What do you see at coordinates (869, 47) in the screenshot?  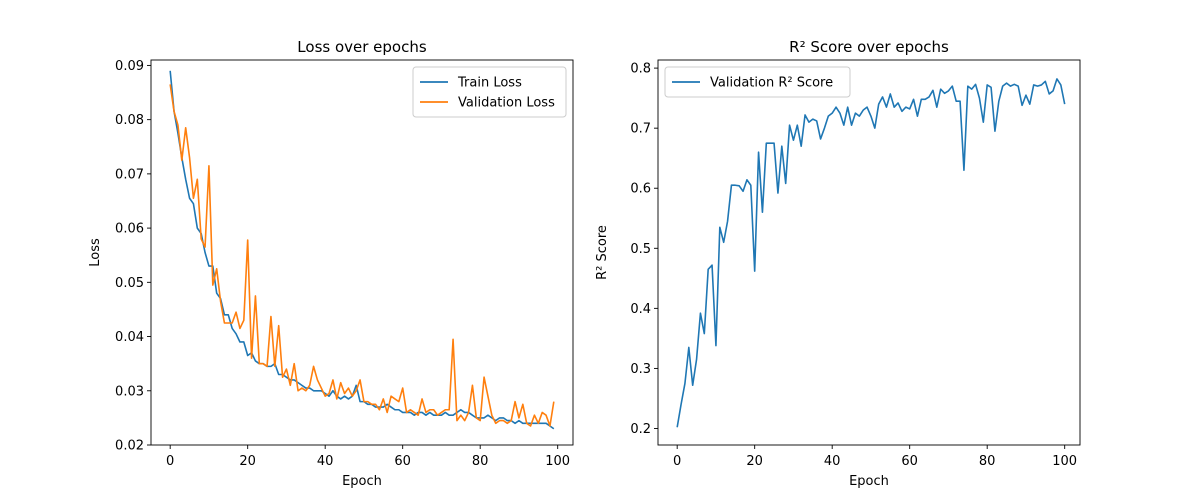 I see `chart-title: R² Score over epochs` at bounding box center [869, 47].